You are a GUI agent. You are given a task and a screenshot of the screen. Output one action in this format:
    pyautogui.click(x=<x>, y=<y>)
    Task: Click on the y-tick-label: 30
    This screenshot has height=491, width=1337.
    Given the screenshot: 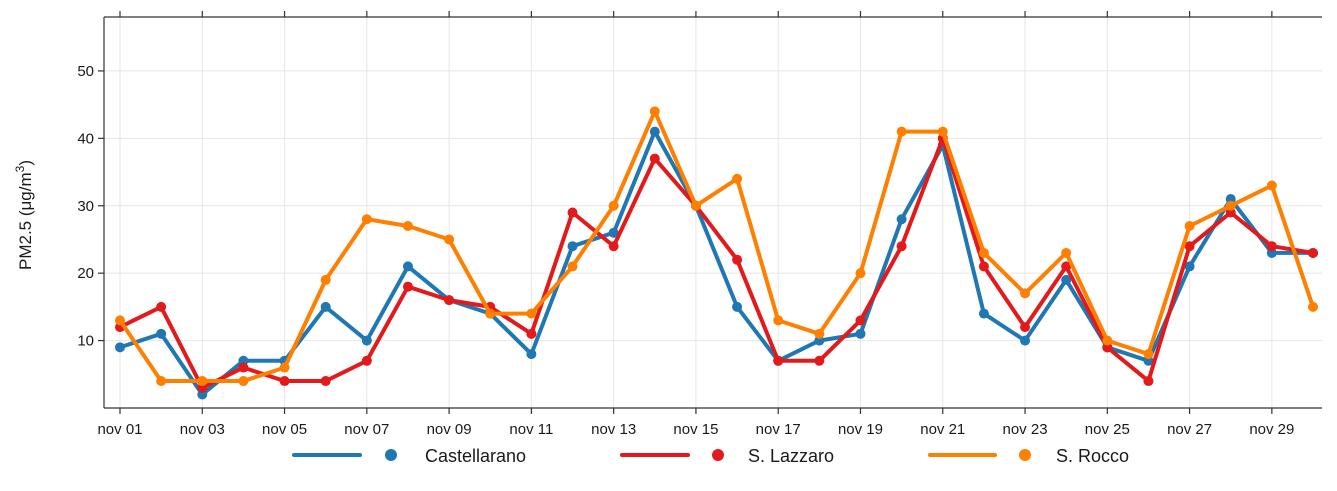 What is the action you would take?
    pyautogui.click(x=85, y=206)
    